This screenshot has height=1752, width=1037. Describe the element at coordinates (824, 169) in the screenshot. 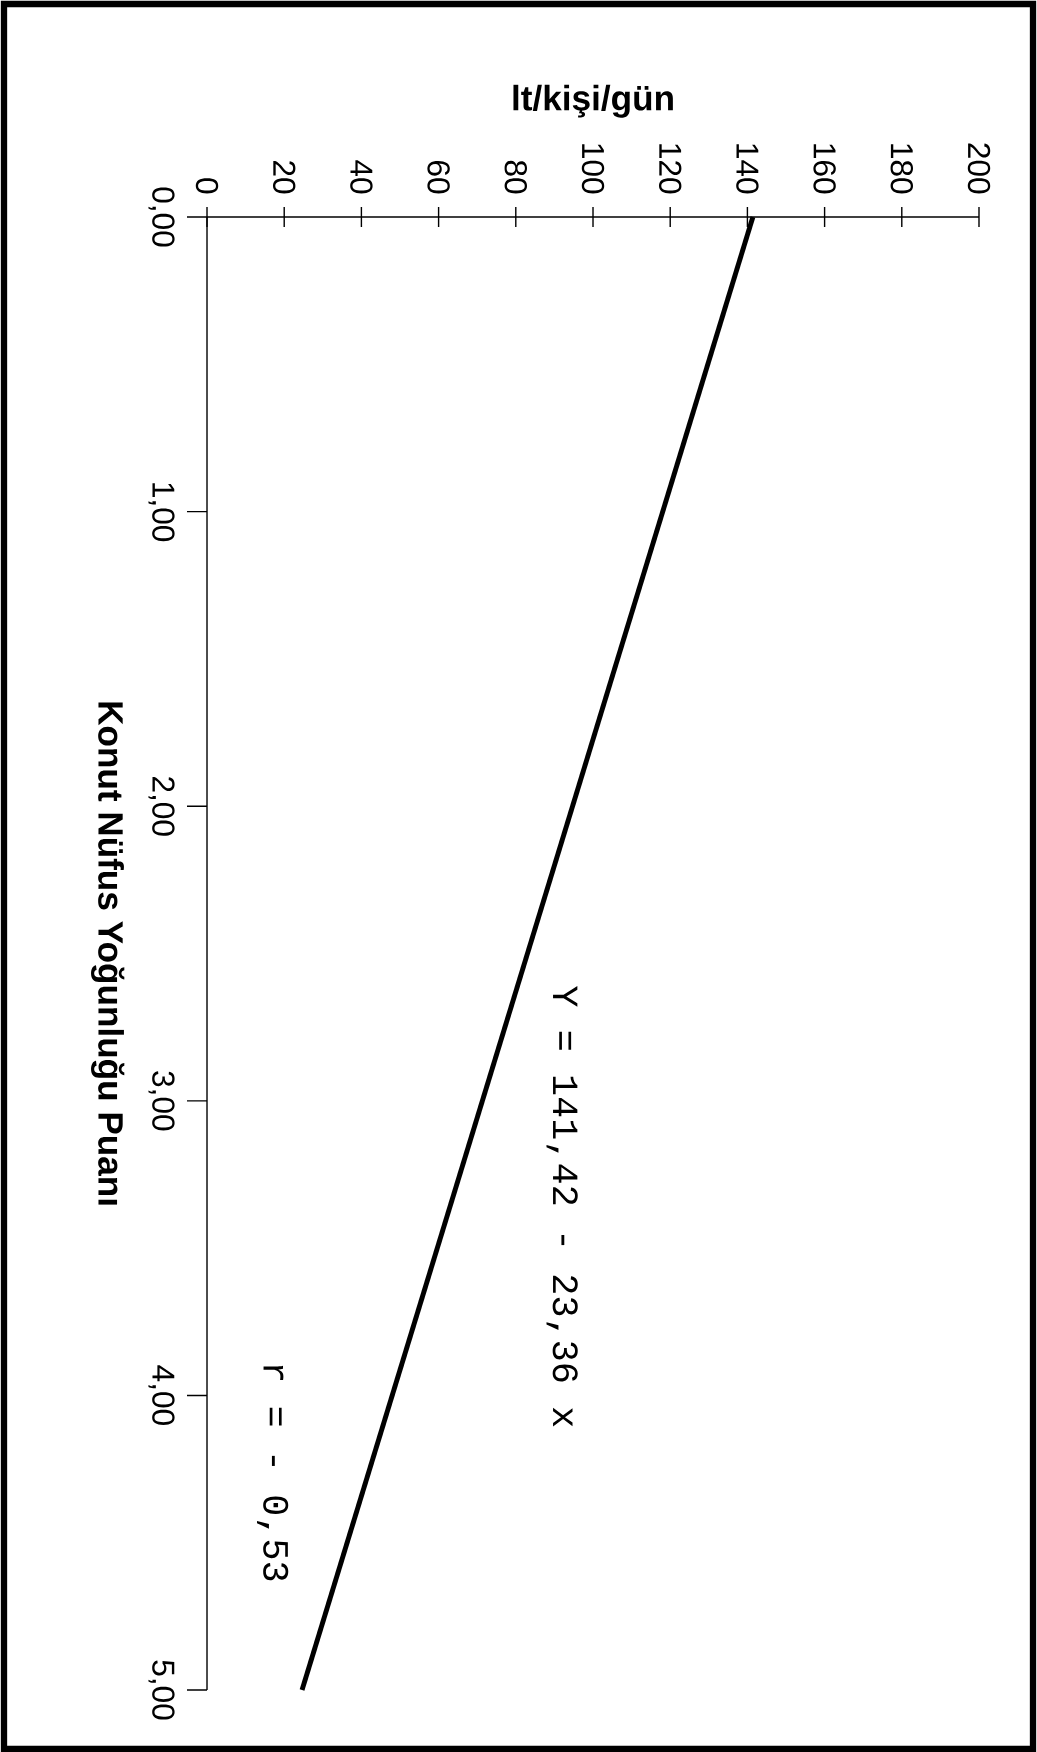

I see `x-tick-label: 160` at that location.